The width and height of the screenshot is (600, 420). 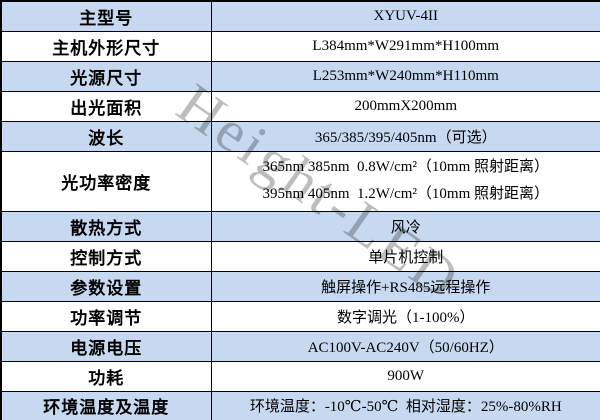 What do you see at coordinates (405, 106) in the screenshot?
I see `spec-value: 200mmX200mm` at bounding box center [405, 106].